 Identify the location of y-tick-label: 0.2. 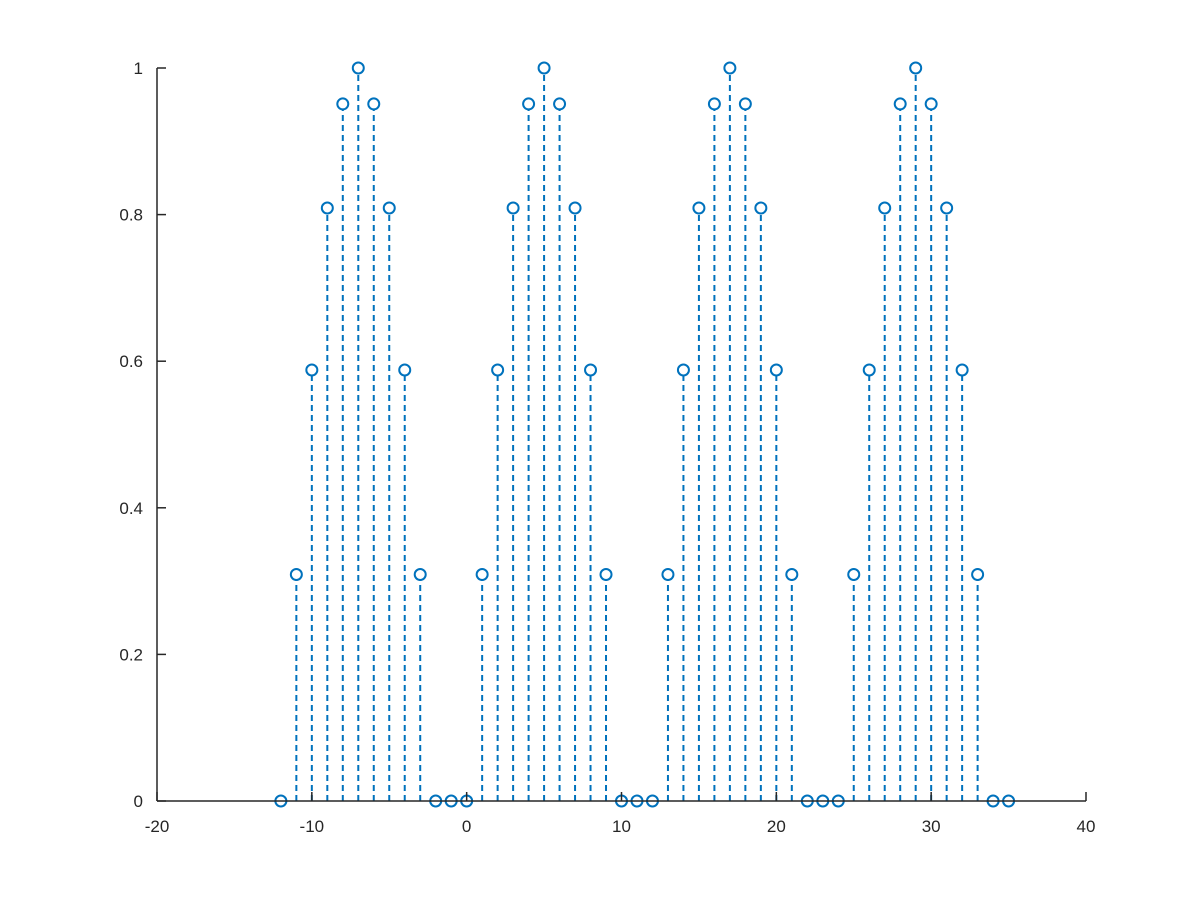
(131, 654).